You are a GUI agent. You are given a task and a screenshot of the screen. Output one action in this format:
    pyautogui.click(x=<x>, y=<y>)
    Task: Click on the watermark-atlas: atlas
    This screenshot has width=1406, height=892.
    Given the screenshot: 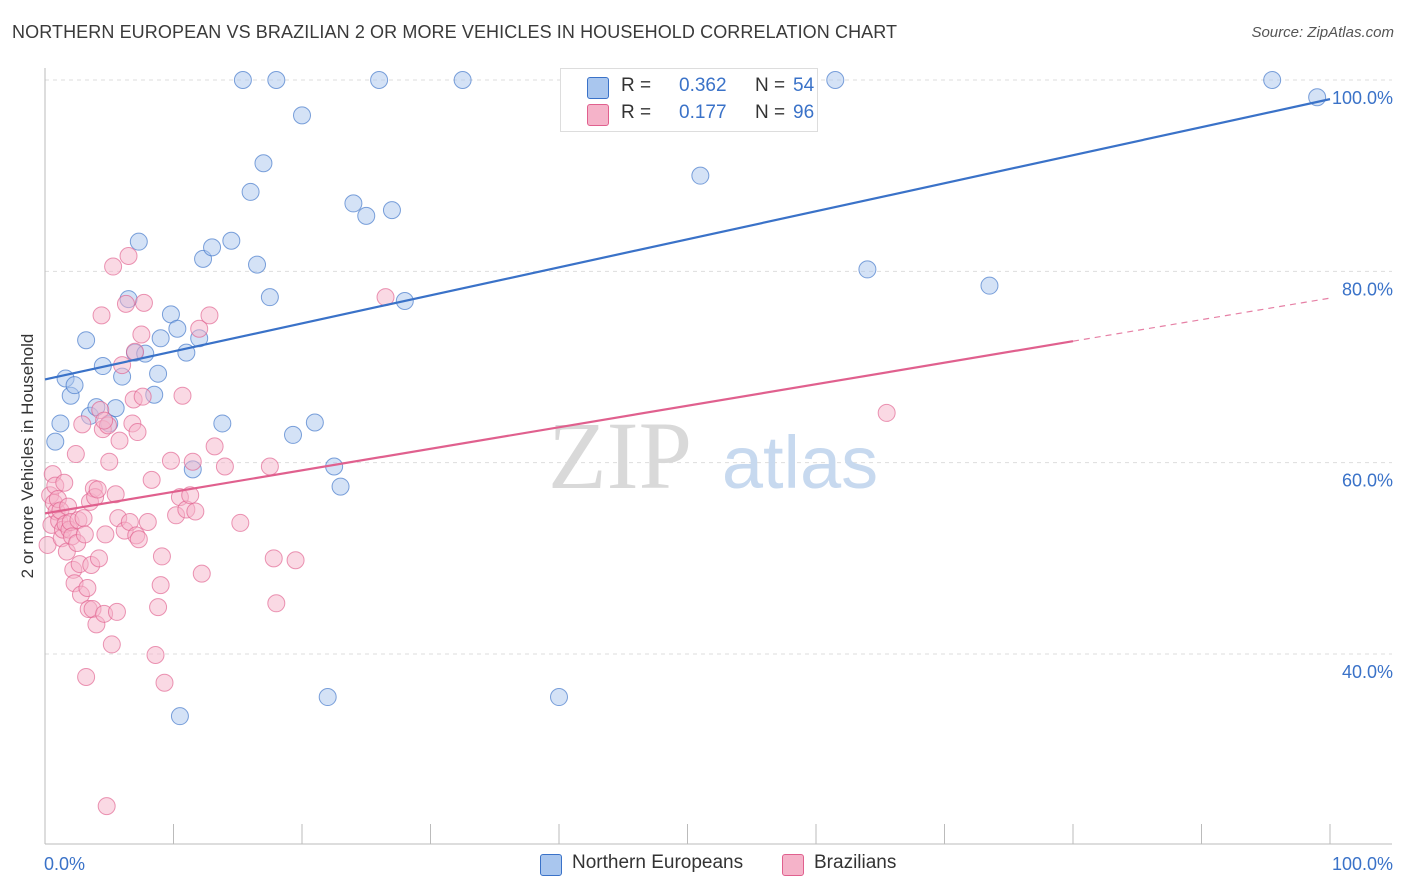 What is the action you would take?
    pyautogui.click(x=800, y=462)
    